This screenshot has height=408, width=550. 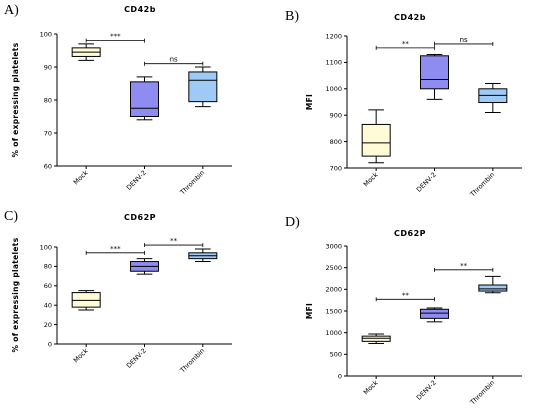 I want to click on panel-letter: D), so click(x=292, y=222).